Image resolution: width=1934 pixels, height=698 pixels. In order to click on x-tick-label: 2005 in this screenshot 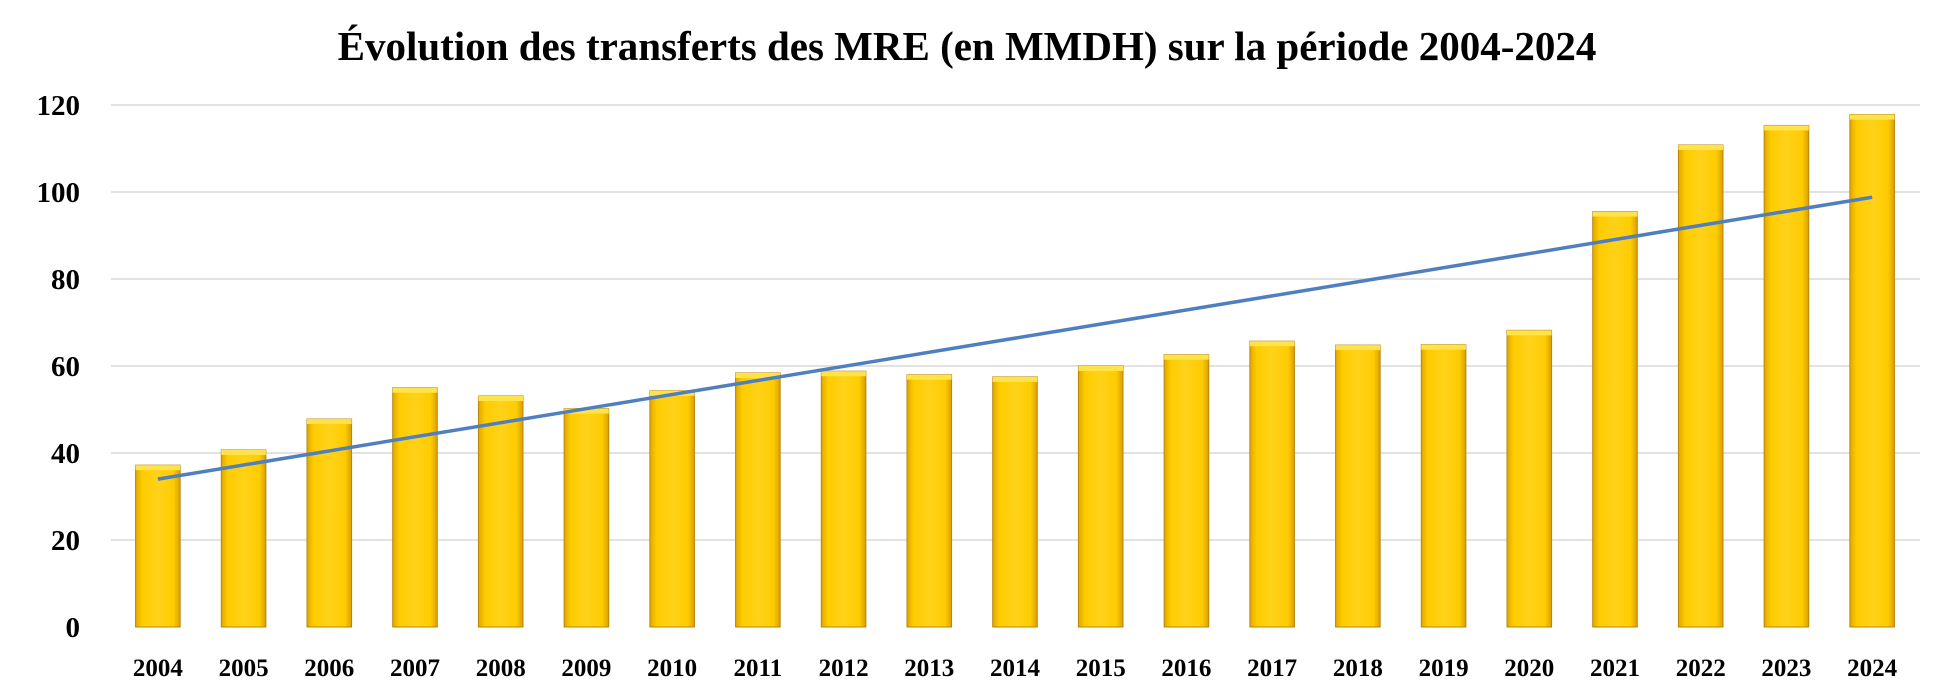, I will do `click(244, 668)`.